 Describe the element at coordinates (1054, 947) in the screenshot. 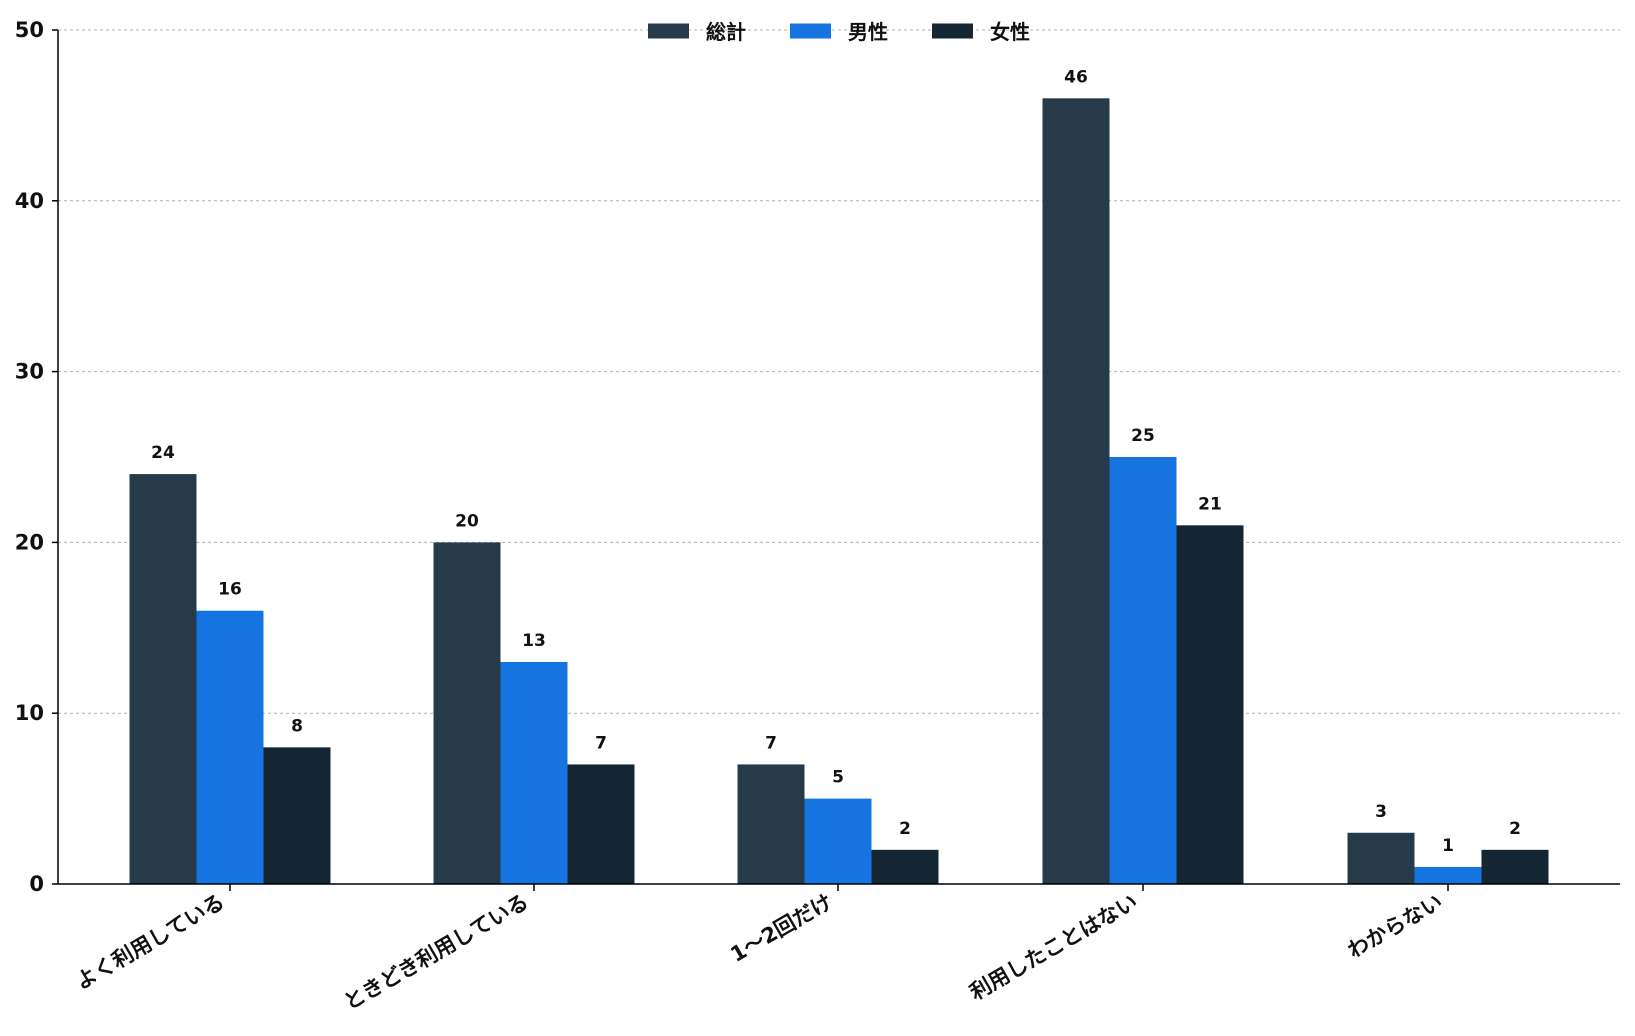

I see `x-tick-label-4: 利用したことはない` at that location.